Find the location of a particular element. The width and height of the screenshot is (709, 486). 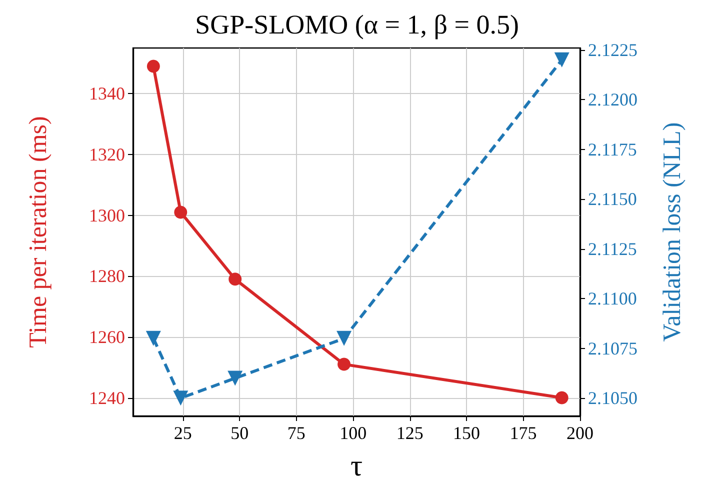

y-tick-label: 1280 is located at coordinates (107, 276).